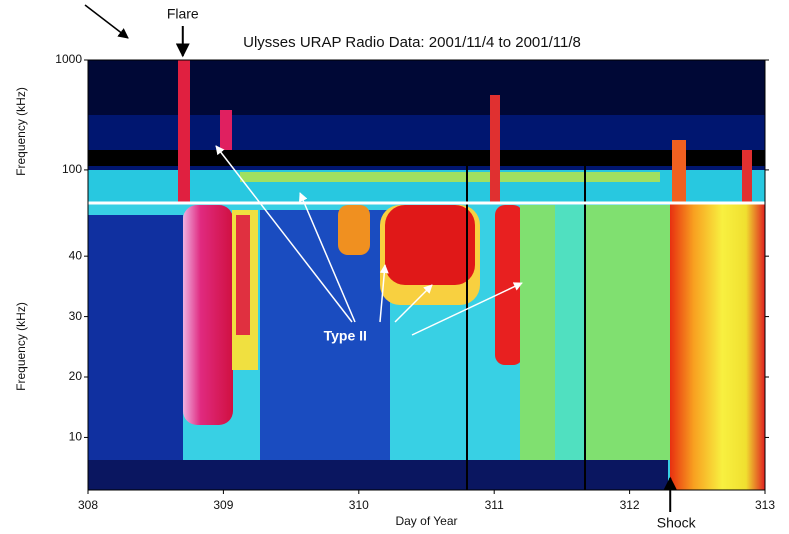 This screenshot has width=789, height=534. Describe the element at coordinates (106, 21) in the screenshot. I see `pointer-arrow` at that location.